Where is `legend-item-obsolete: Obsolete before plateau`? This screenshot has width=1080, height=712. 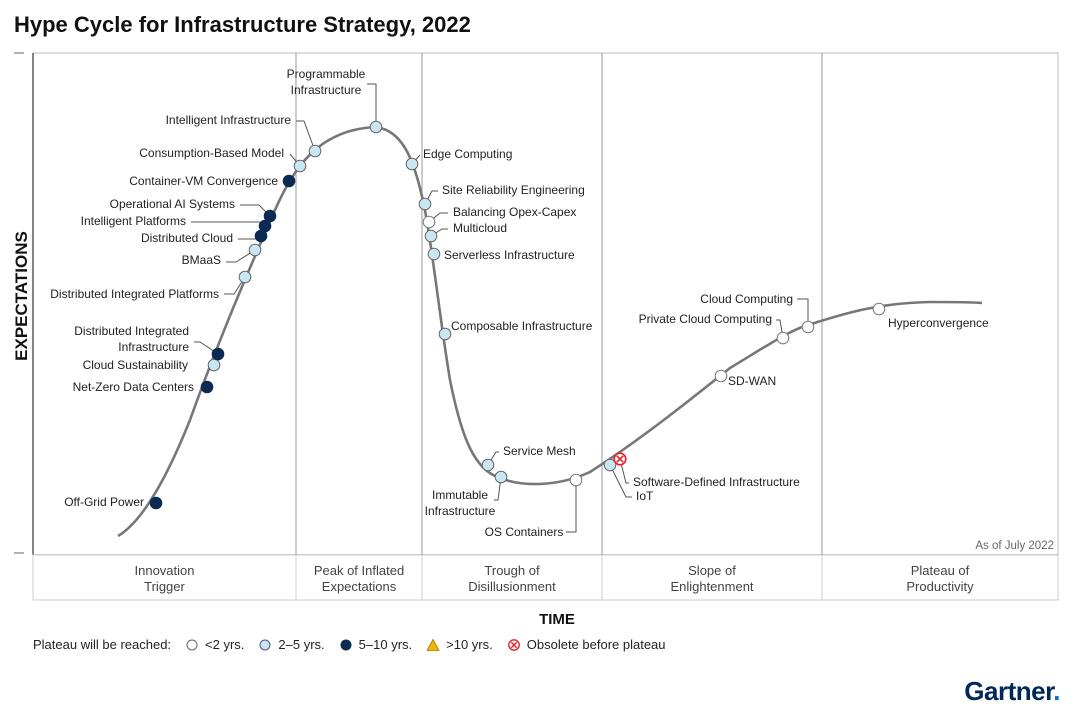 legend-item-obsolete: Obsolete before plateau is located at coordinates (586, 644).